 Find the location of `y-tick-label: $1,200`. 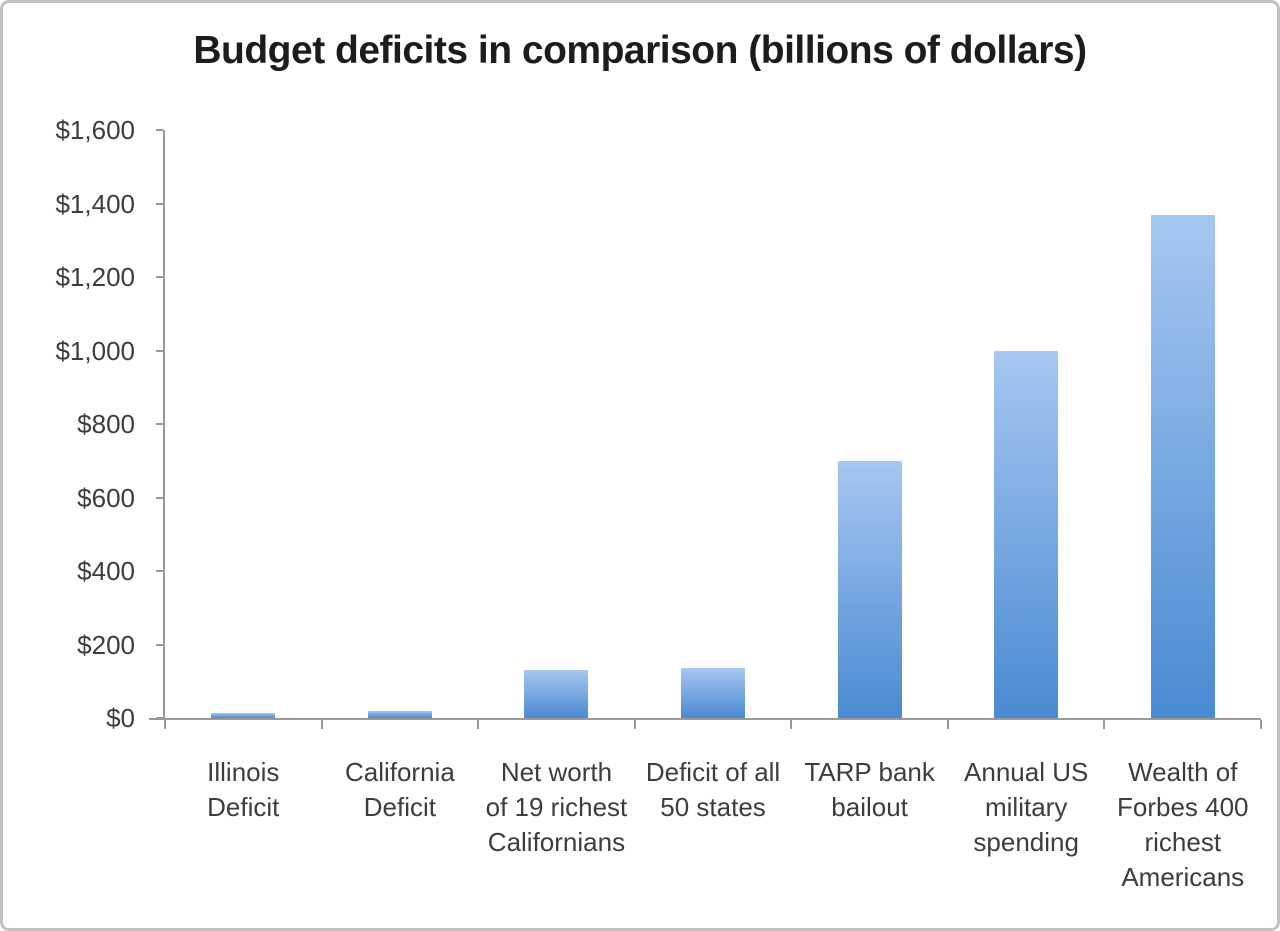

y-tick-label: $1,200 is located at coordinates (95, 277).